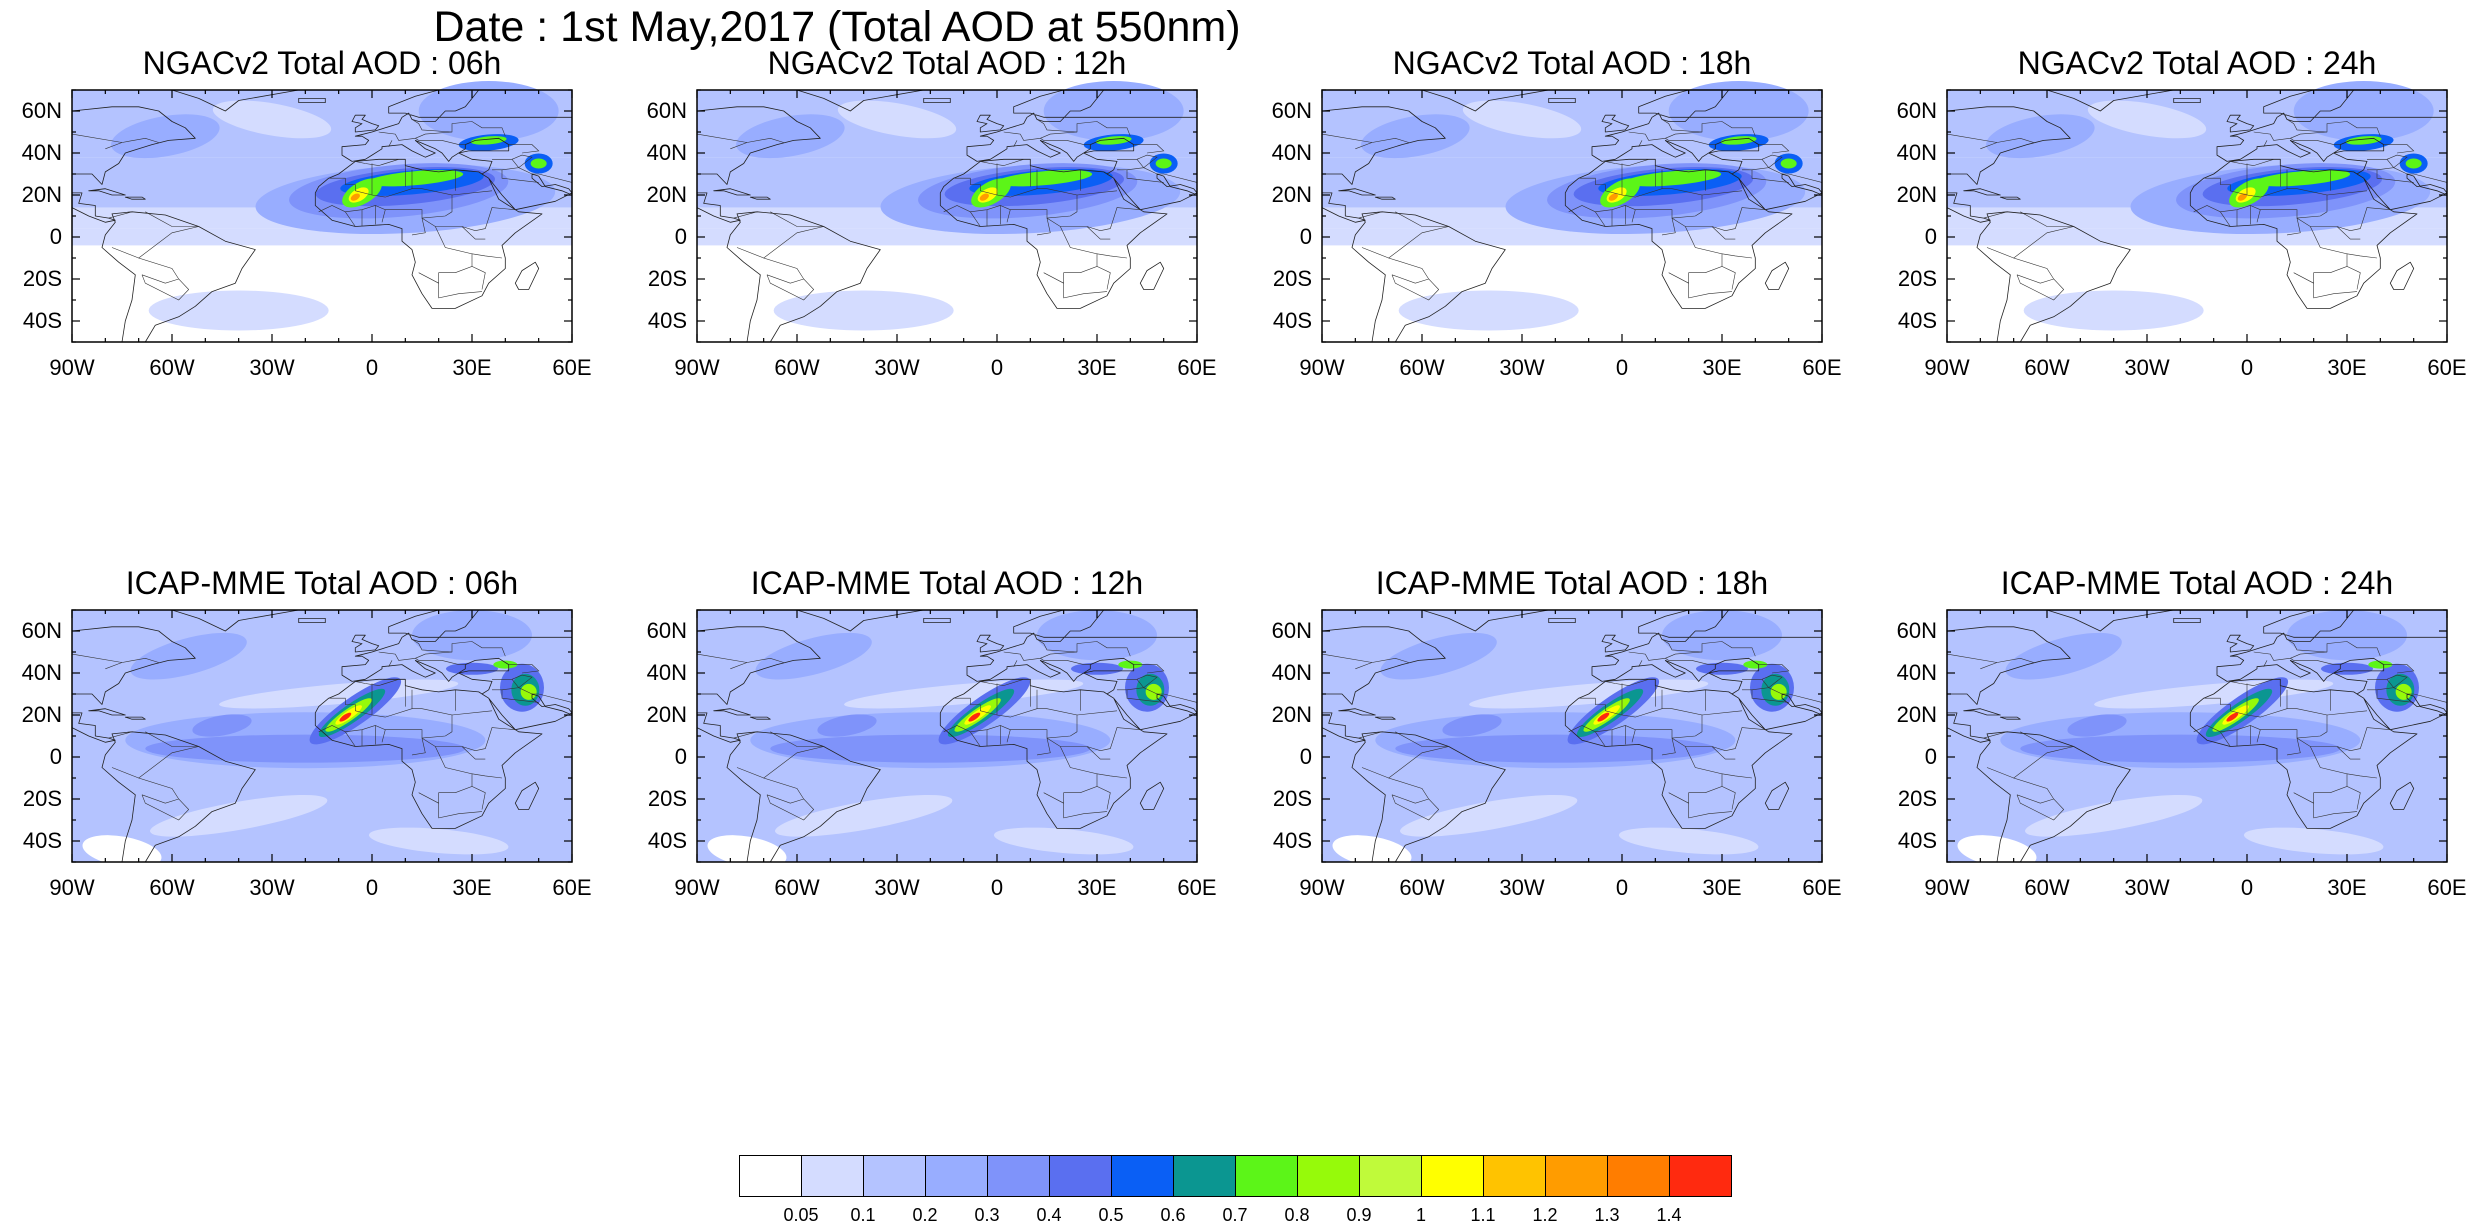  I want to click on panel-title: NGACv2 Total AOD : 06h, so click(322, 63).